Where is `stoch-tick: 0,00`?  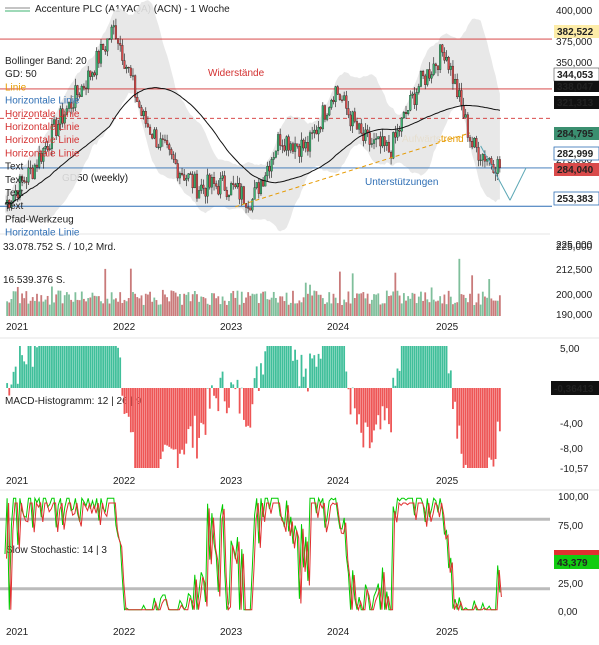 stoch-tick: 0,00 is located at coordinates (568, 612).